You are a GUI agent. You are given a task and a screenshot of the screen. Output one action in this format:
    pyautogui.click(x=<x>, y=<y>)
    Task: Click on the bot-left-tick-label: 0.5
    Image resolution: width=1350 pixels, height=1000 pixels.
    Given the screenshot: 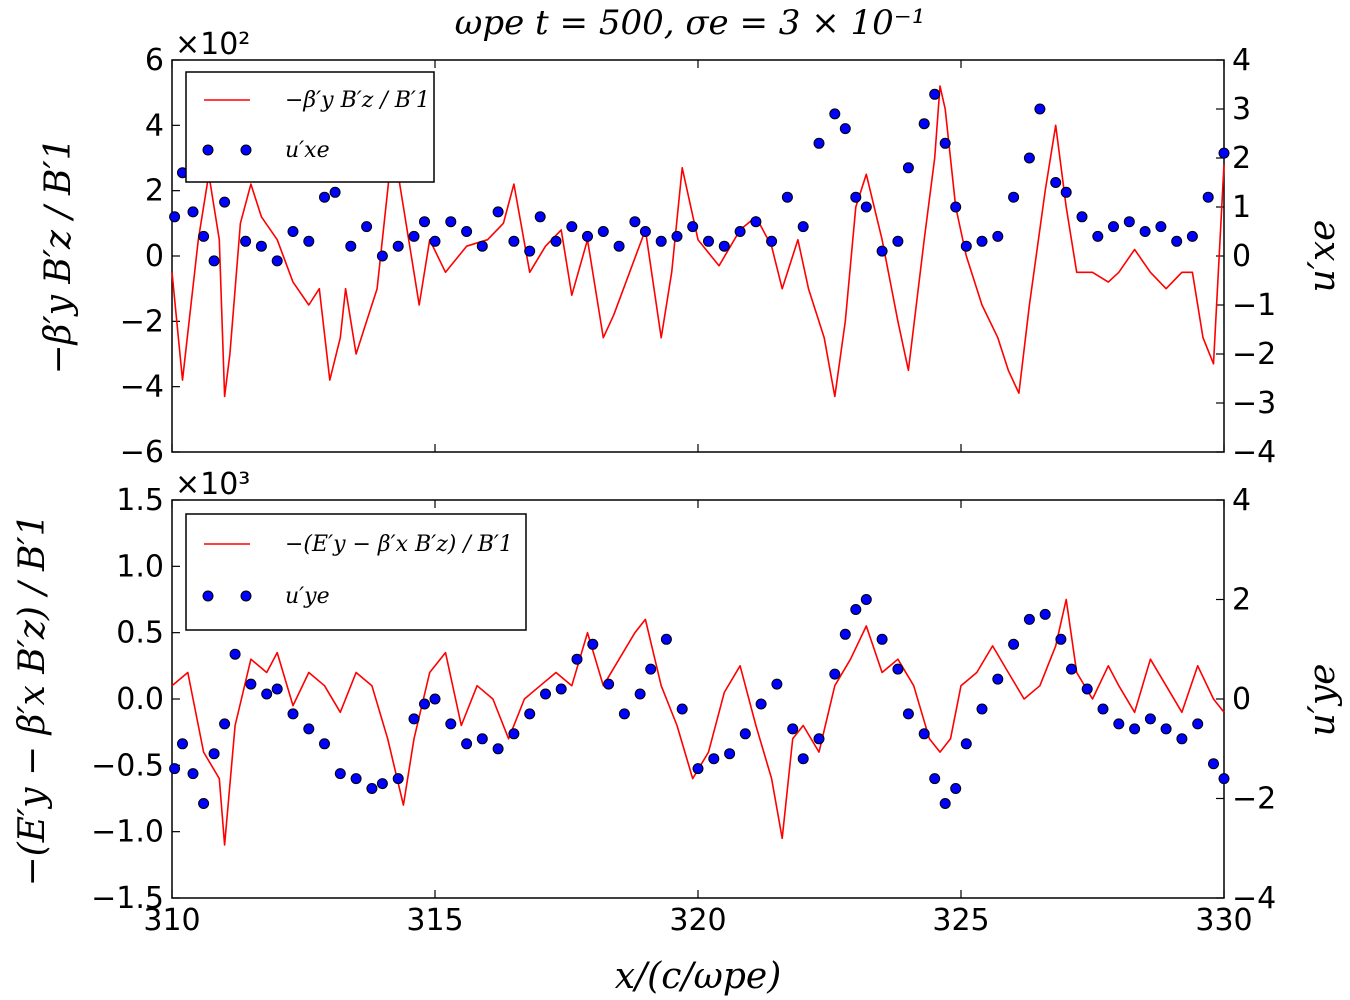 What is the action you would take?
    pyautogui.click(x=140, y=633)
    